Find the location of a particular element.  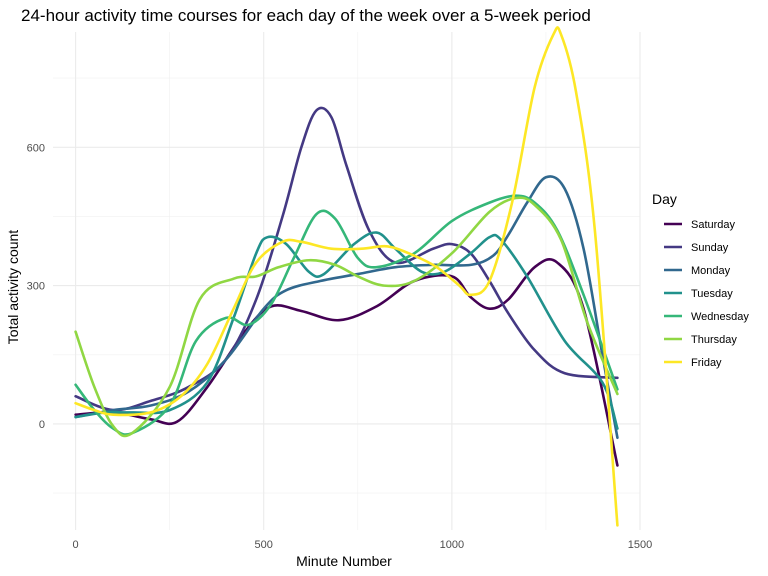

y-tick-label: 300 is located at coordinates (36, 287).